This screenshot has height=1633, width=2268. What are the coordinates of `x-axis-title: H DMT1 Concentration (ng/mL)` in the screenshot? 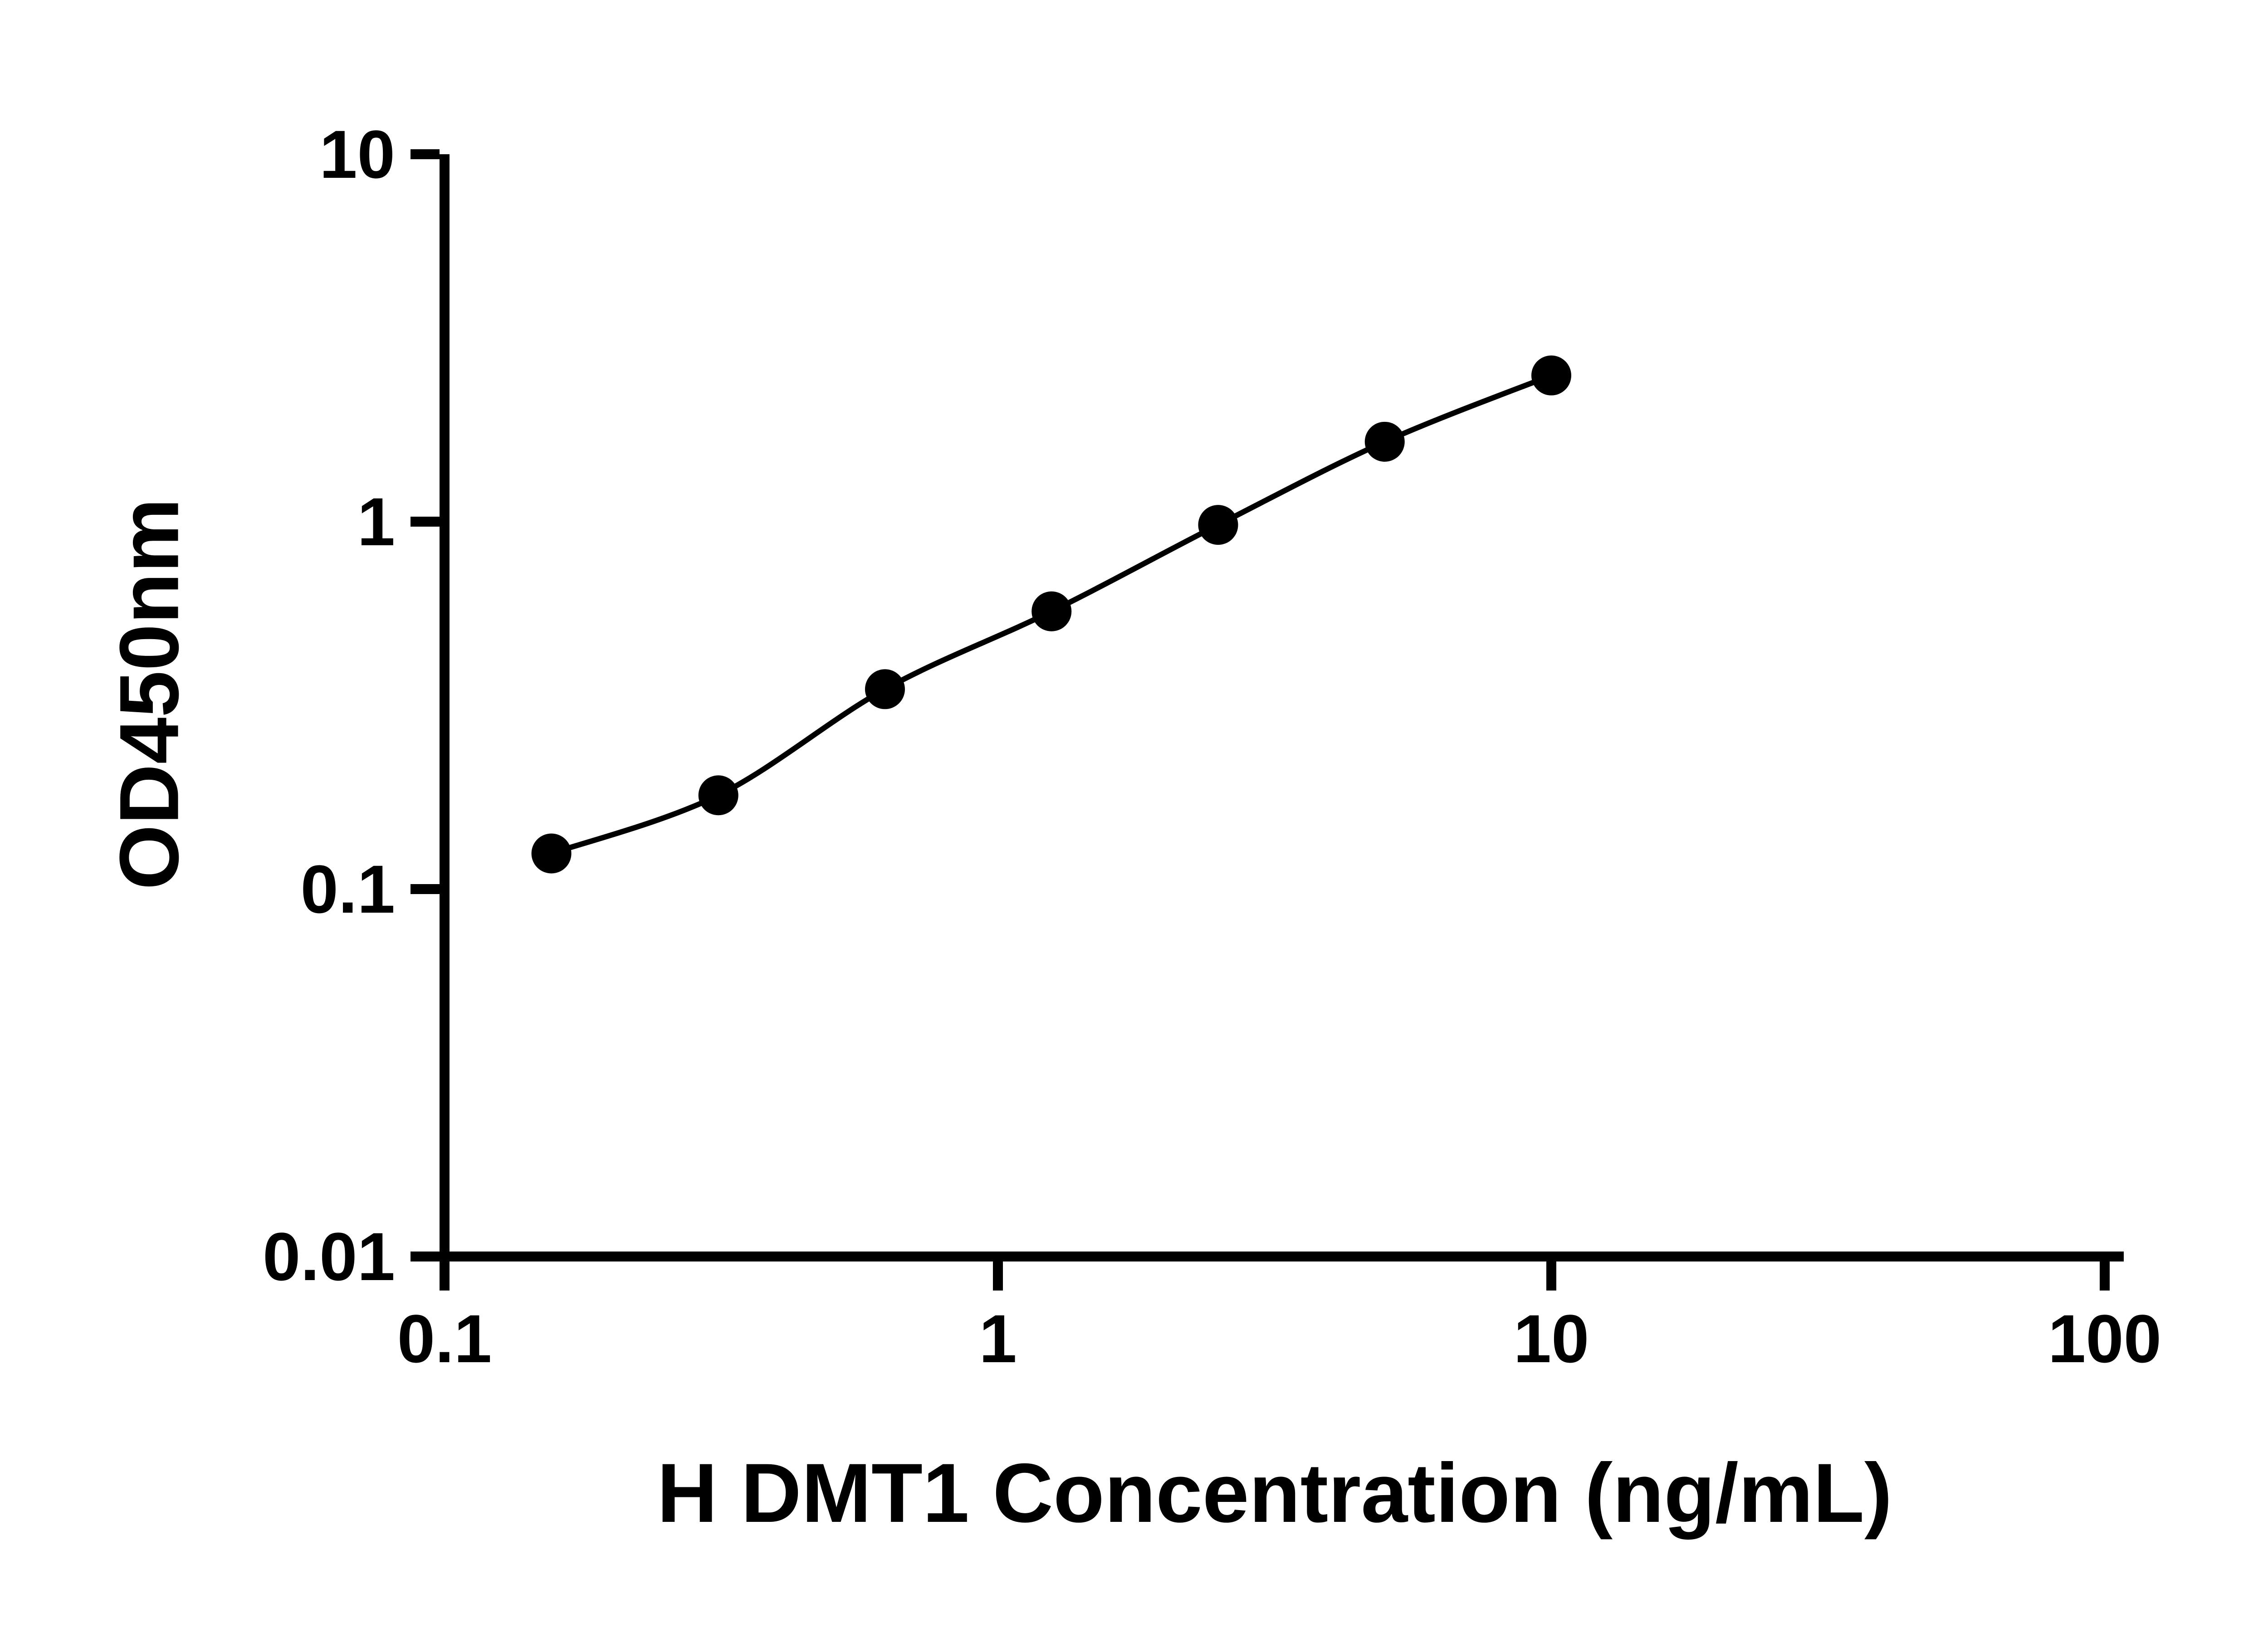 It's located at (1275, 1493).